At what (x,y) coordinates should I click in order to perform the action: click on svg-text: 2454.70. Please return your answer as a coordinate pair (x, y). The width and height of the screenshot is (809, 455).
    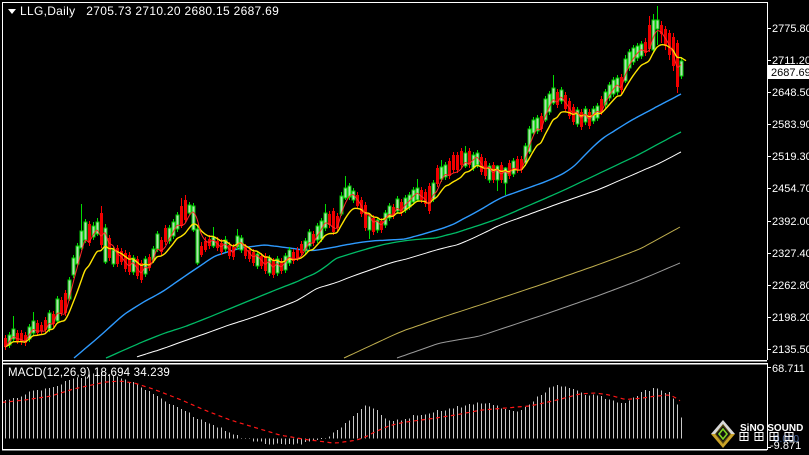
    Looking at the image, I should click on (790, 189).